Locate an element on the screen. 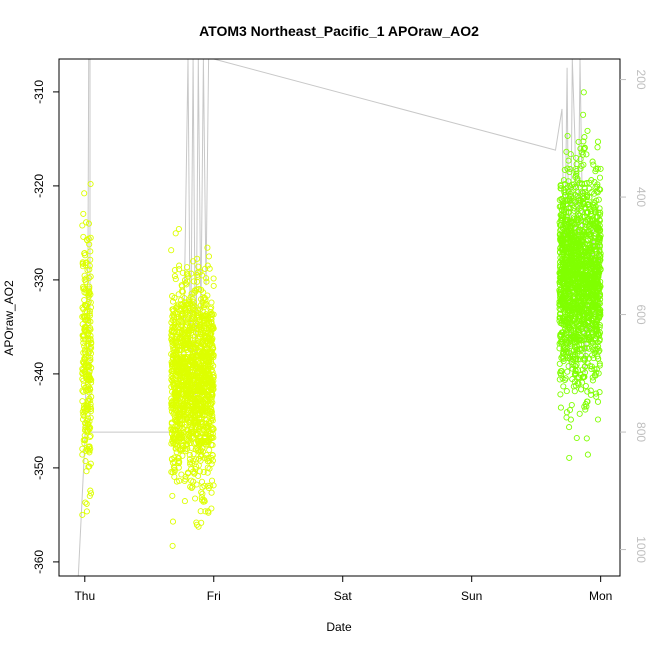 This screenshot has height=650, width=650. chart-title: ATOM3 Northeast_Pacific_1 APOraw_AO2 is located at coordinates (339, 31).